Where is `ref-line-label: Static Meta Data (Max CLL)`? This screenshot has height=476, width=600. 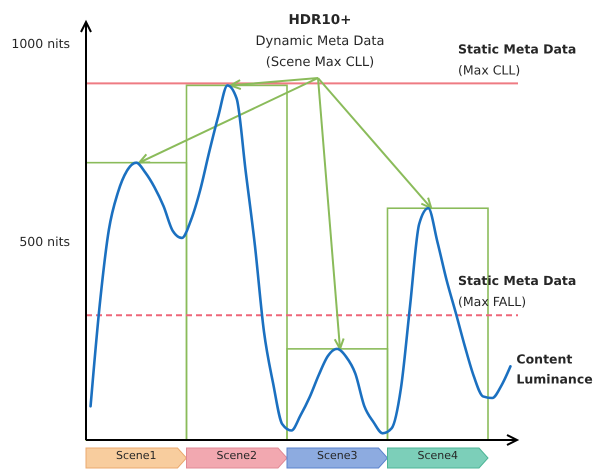
ref-line-label: Static Meta Data (Max CLL) is located at coordinates (517, 59).